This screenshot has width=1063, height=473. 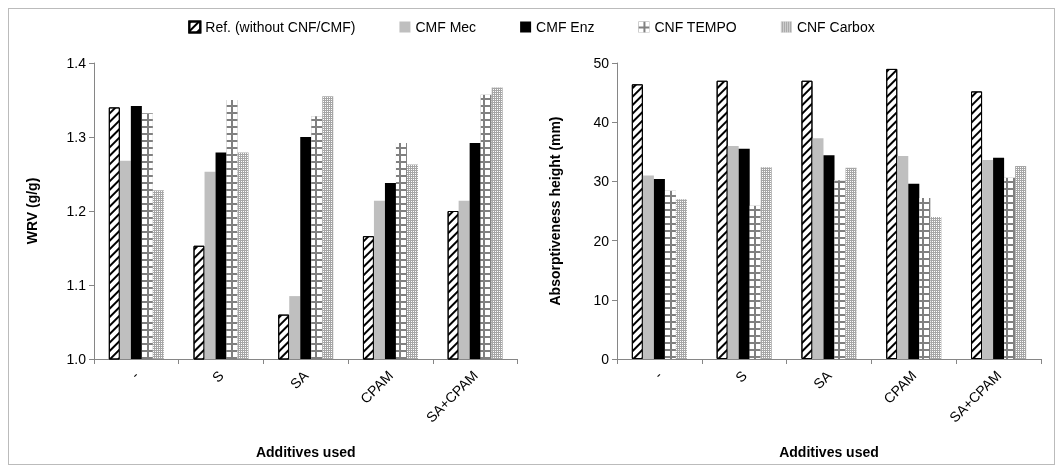 What do you see at coordinates (600, 299) in the screenshot?
I see `y-tick-label: 10` at bounding box center [600, 299].